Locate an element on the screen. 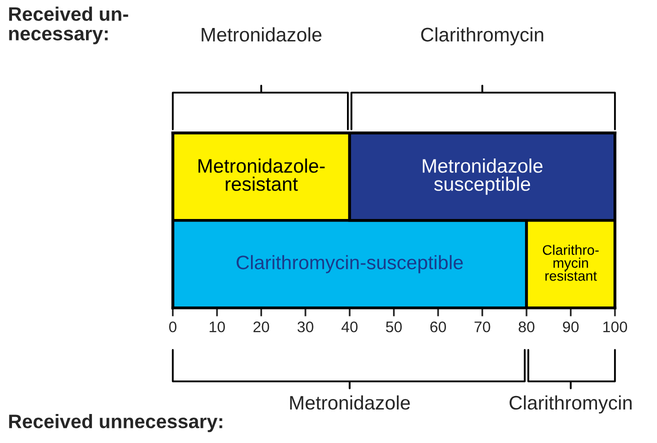 This screenshot has height=443, width=657. data-label: Metronidazole- resistant is located at coordinates (261, 174).